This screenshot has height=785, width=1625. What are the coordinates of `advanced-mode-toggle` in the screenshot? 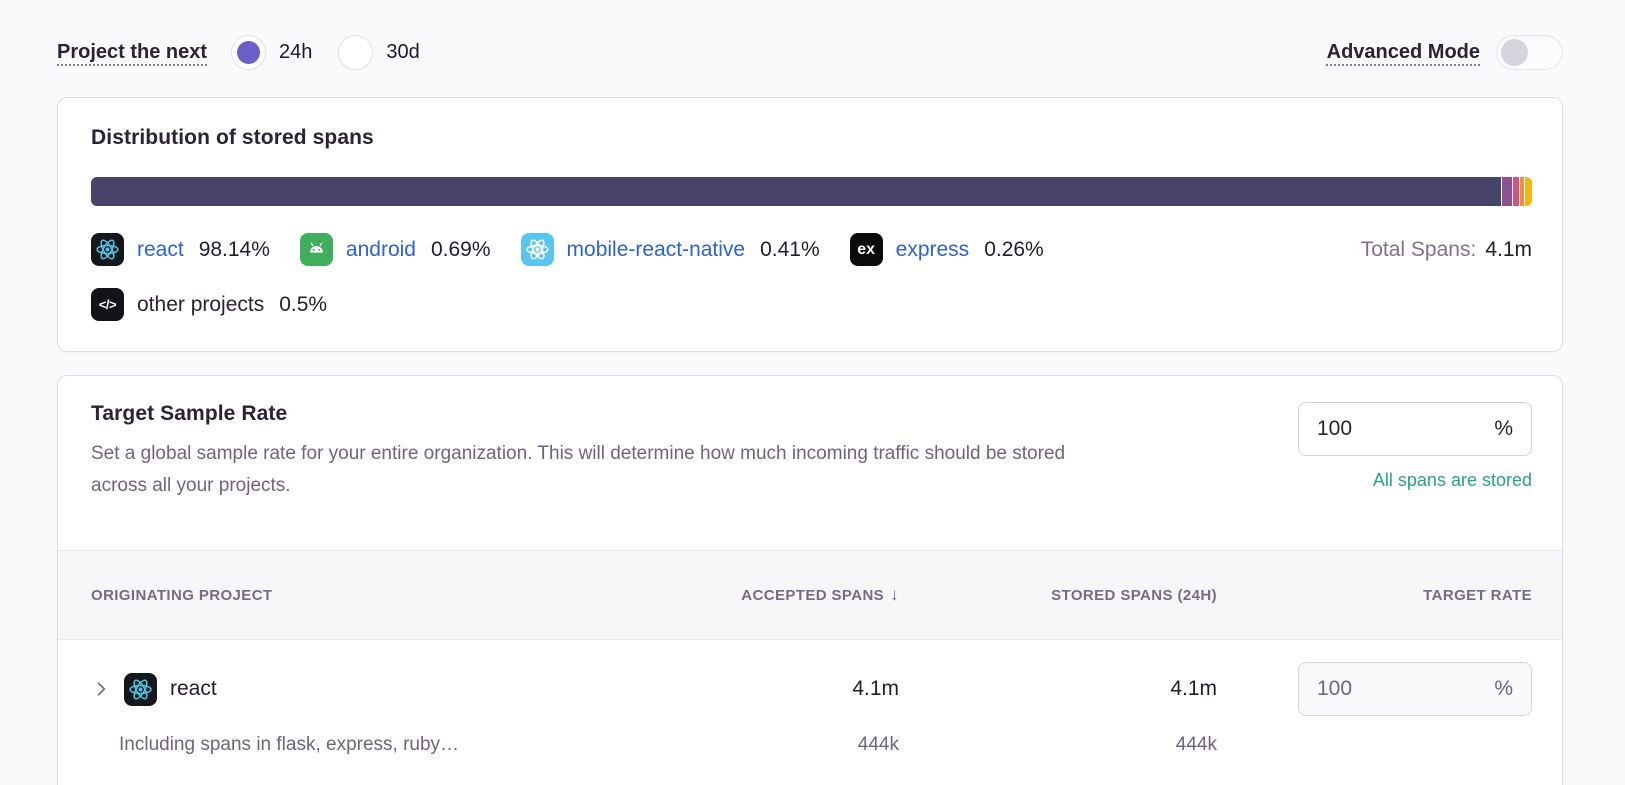 It's located at (1529, 52).